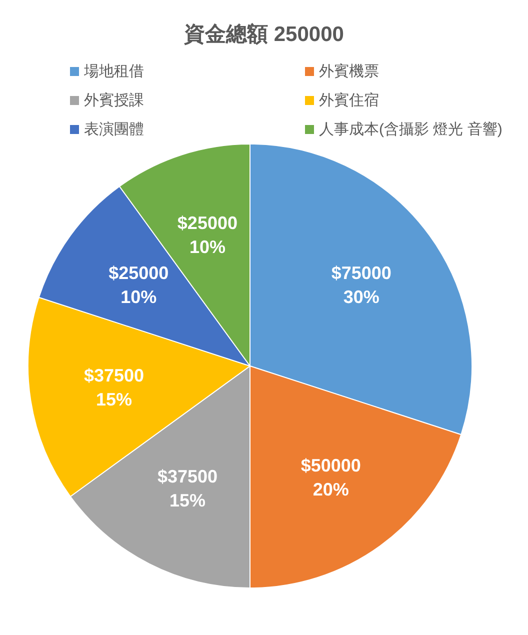 Image resolution: width=528 pixels, height=635 pixels. What do you see at coordinates (410, 129) in the screenshot?
I see `legend-label: 人事成本(含攝影 燈光 音響)` at bounding box center [410, 129].